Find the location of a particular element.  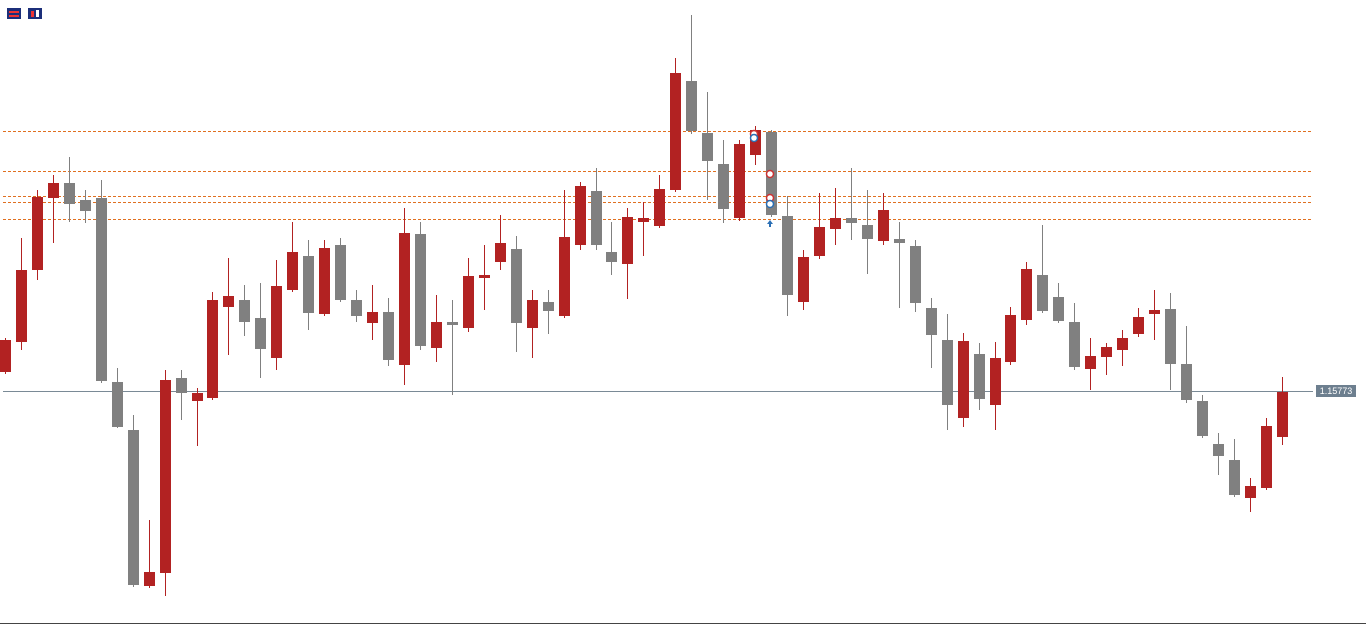

toolbar-icons is located at coordinates (24, 13).